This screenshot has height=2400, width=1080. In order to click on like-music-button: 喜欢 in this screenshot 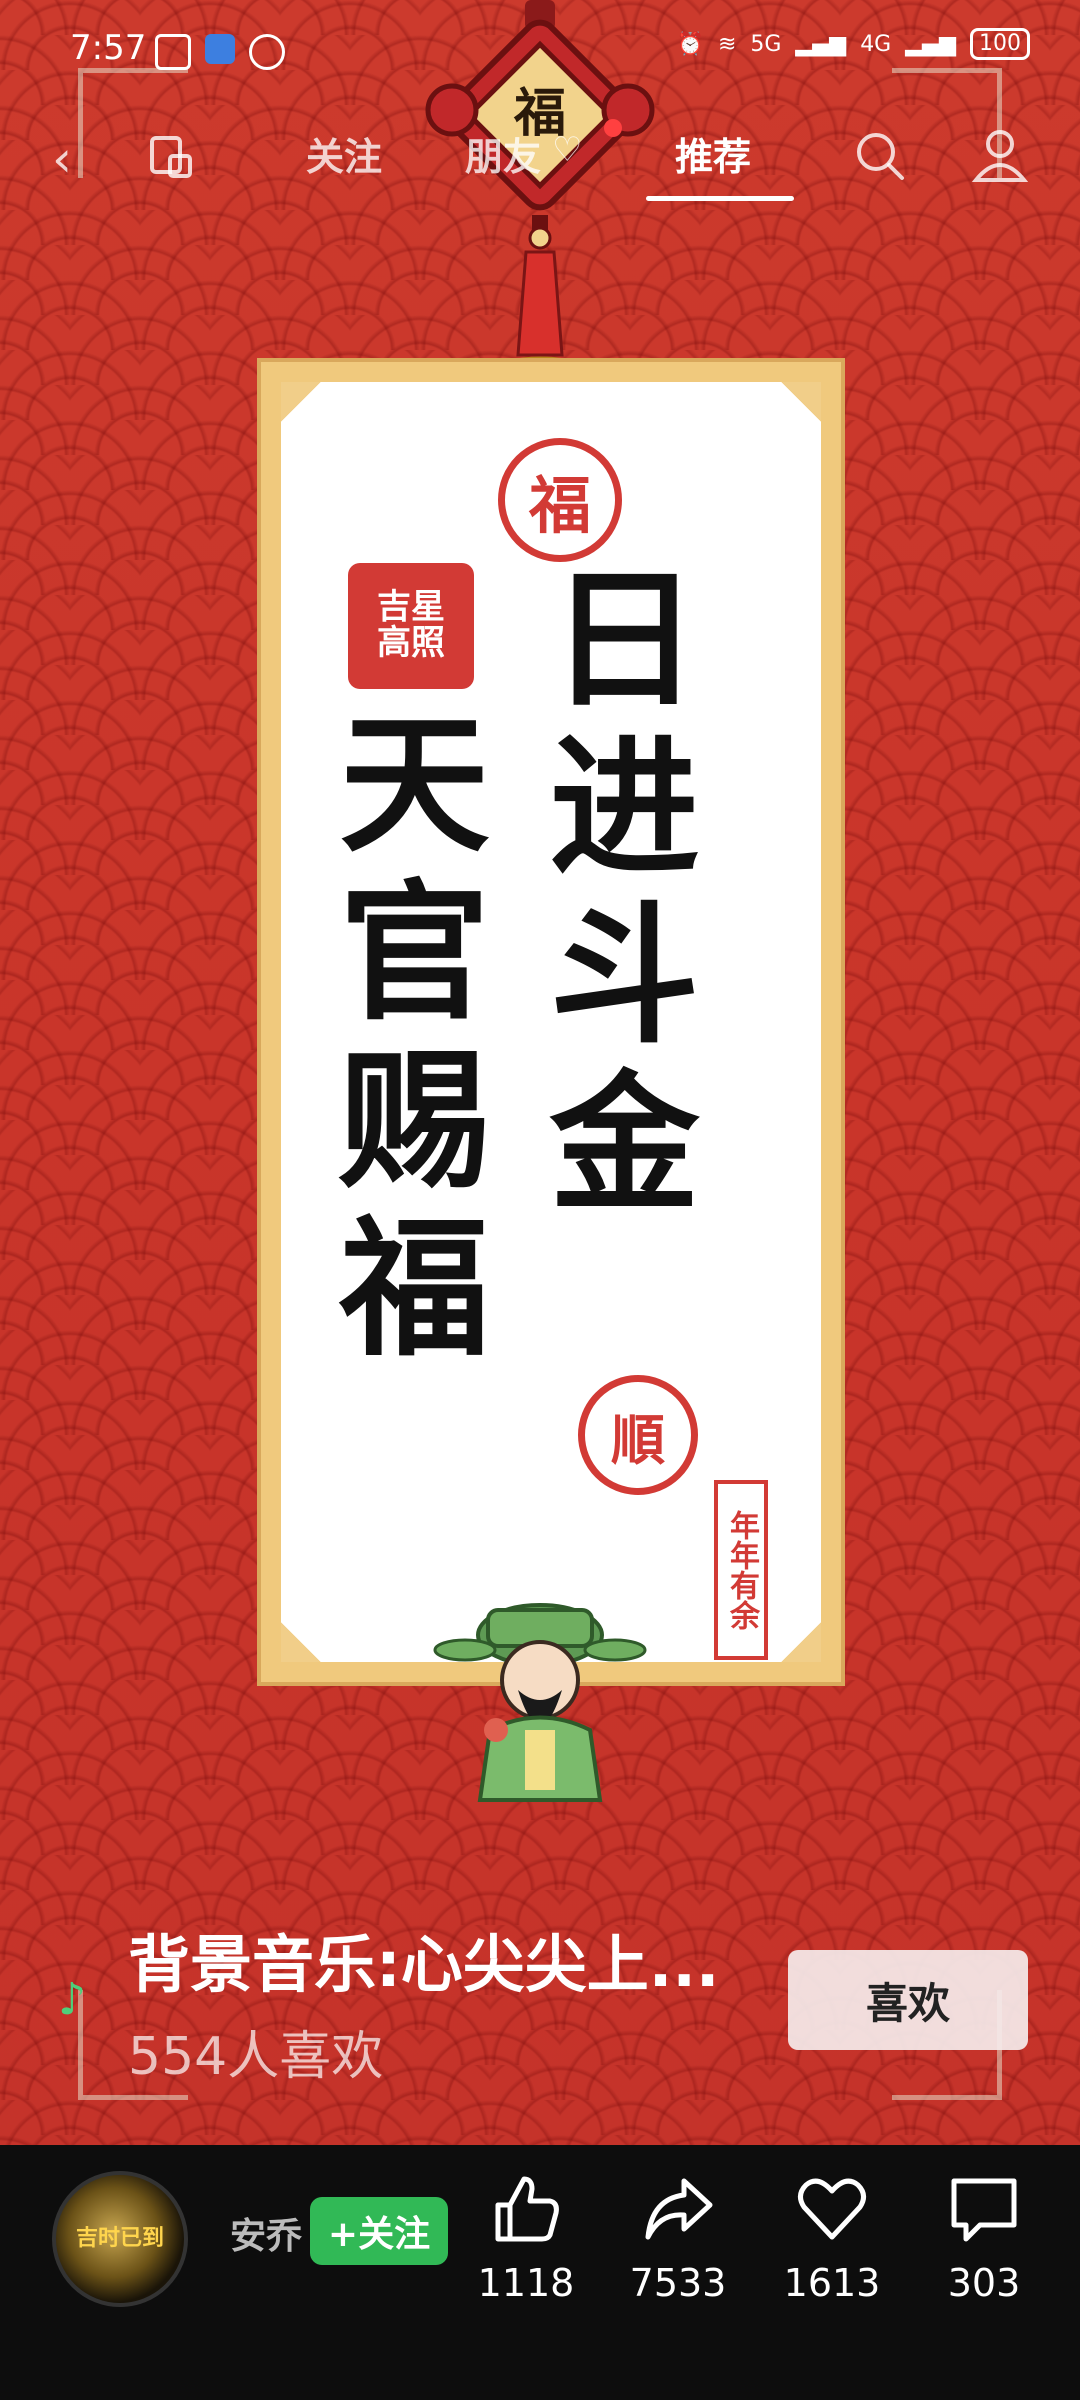, I will do `click(908, 2000)`.